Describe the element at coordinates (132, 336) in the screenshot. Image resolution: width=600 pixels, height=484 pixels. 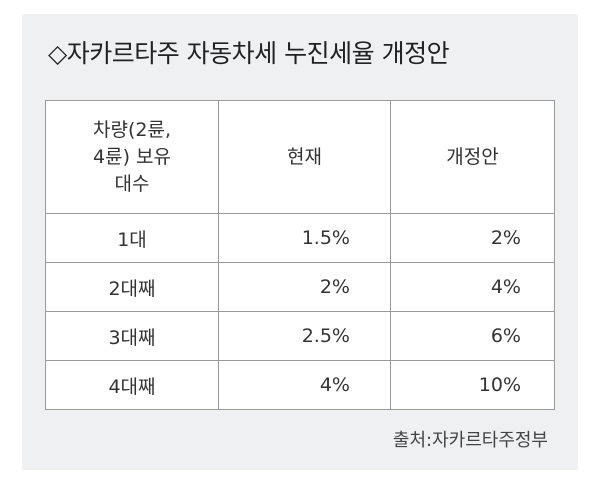
I see `table-cell: 3대째` at that location.